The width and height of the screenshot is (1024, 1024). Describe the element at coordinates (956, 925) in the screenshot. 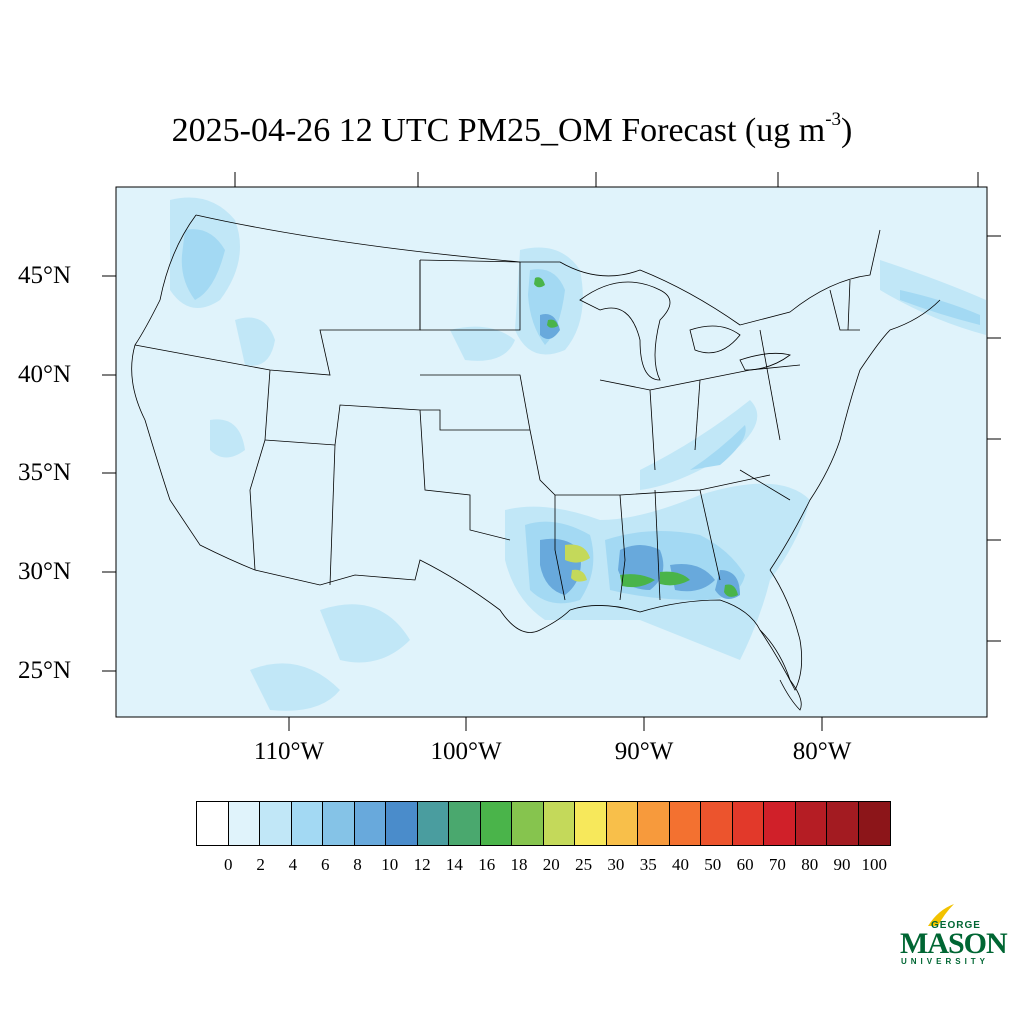

I see `logo-george: GEORGE` at that location.